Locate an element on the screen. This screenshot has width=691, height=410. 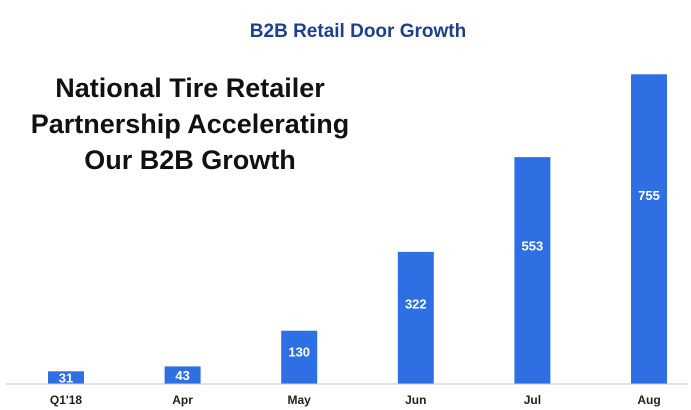
chart-title: B2B Retail Door Growth is located at coordinates (358, 31).